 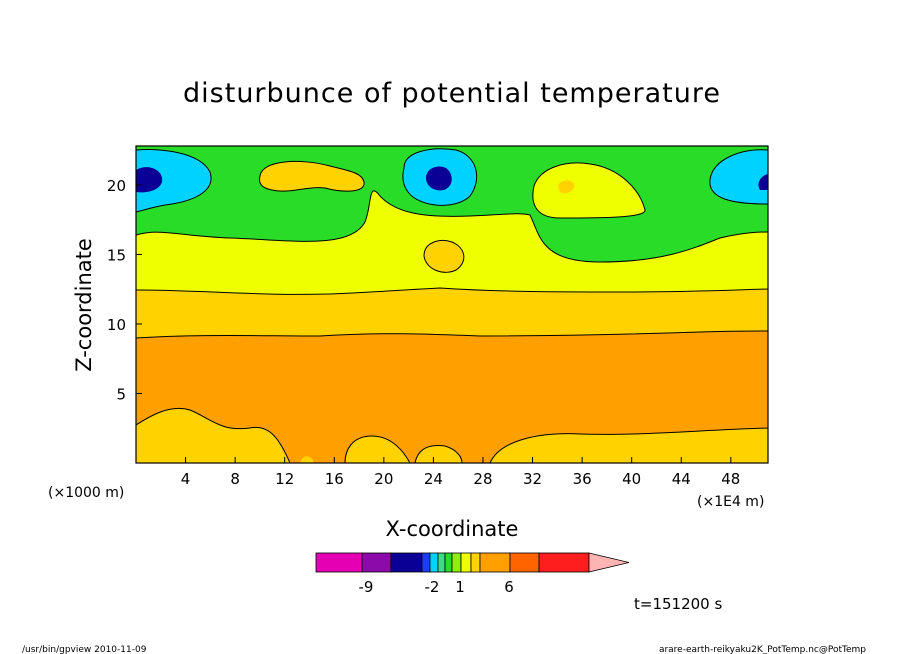 I want to click on colorbar-labels: -9 -2 1 6, so click(x=436, y=587).